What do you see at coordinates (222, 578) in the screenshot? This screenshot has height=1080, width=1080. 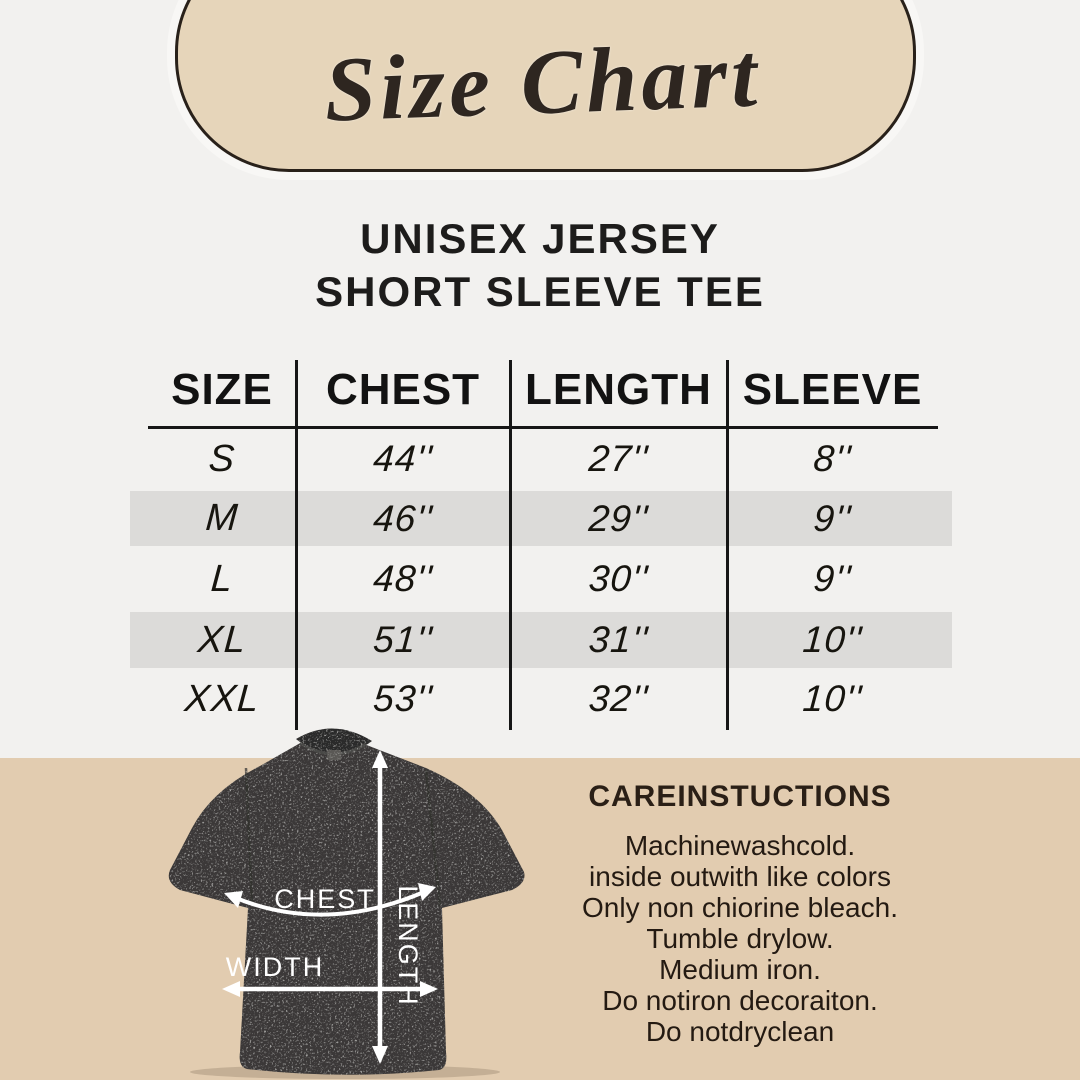 I see `table-cell: L` at bounding box center [222, 578].